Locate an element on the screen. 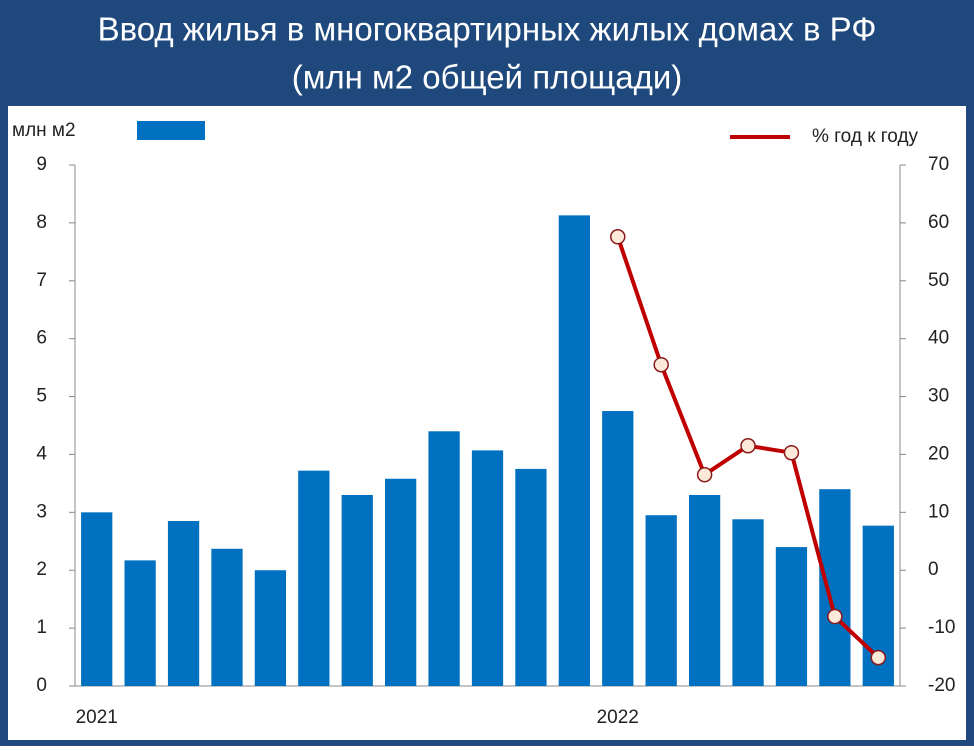  legend-label: % год к году is located at coordinates (865, 136).